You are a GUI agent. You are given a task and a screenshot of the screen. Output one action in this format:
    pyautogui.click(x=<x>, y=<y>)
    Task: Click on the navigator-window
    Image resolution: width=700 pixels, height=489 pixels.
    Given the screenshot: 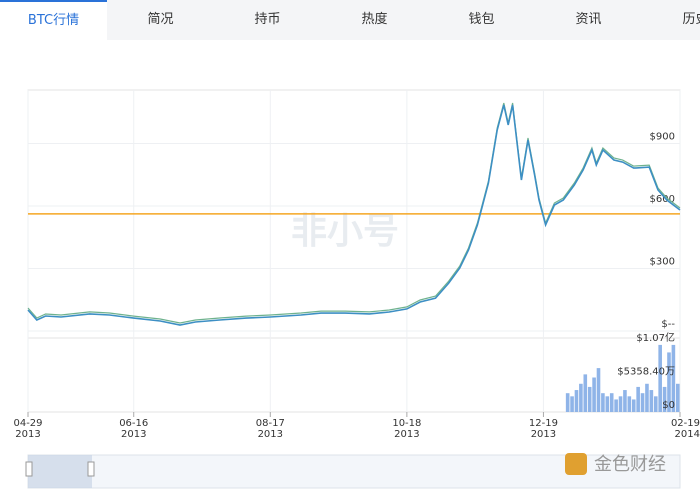 What is the action you would take?
    pyautogui.click(x=60, y=471)
    